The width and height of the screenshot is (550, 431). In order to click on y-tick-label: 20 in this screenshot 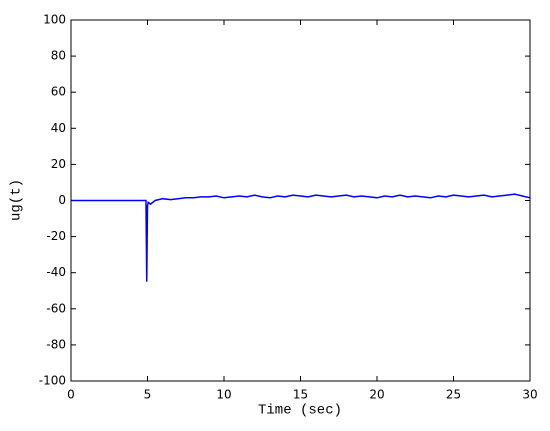, I will do `click(58, 164)`.